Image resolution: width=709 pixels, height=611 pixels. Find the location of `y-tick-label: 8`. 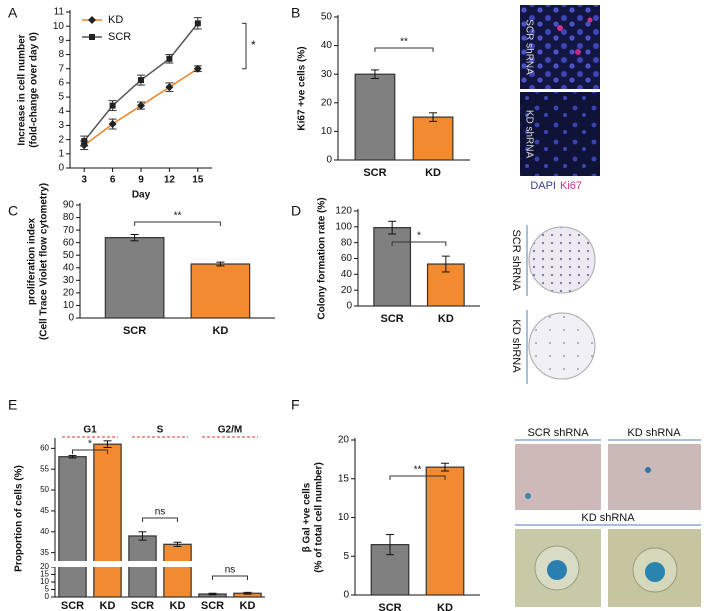

y-tick-label: 8 is located at coordinates (61, 54).